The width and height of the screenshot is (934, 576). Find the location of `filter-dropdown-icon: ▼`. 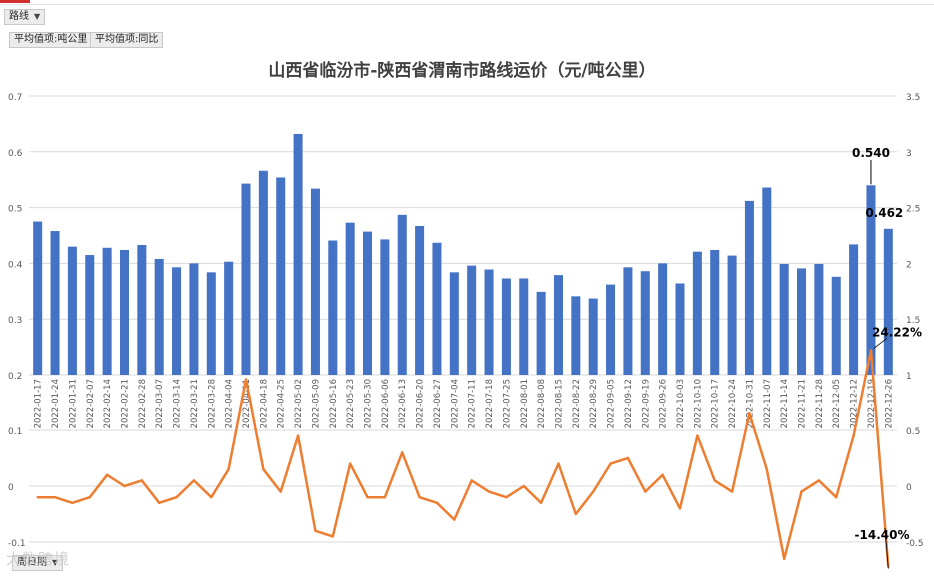

filter-dropdown-icon: ▼ is located at coordinates (37, 16).